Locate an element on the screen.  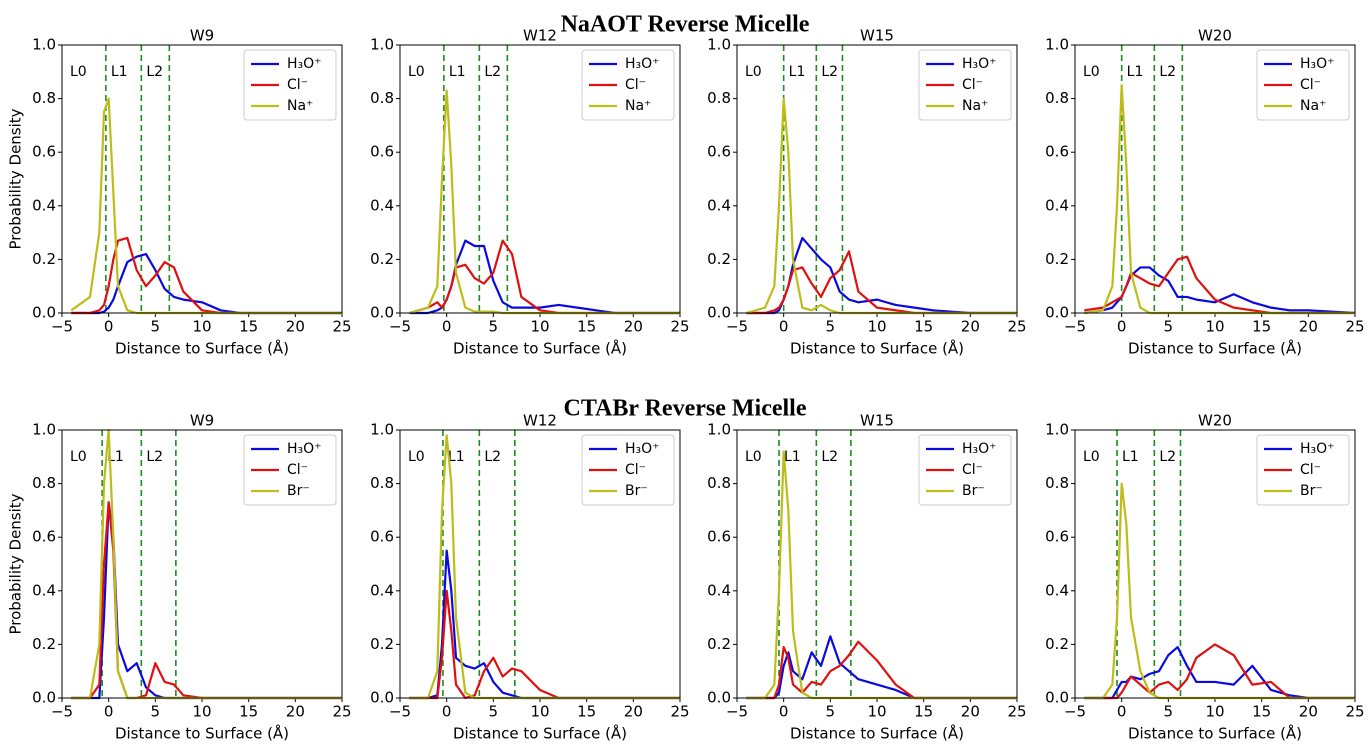
y-axis-label: Probability Density is located at coordinates (16, 178).